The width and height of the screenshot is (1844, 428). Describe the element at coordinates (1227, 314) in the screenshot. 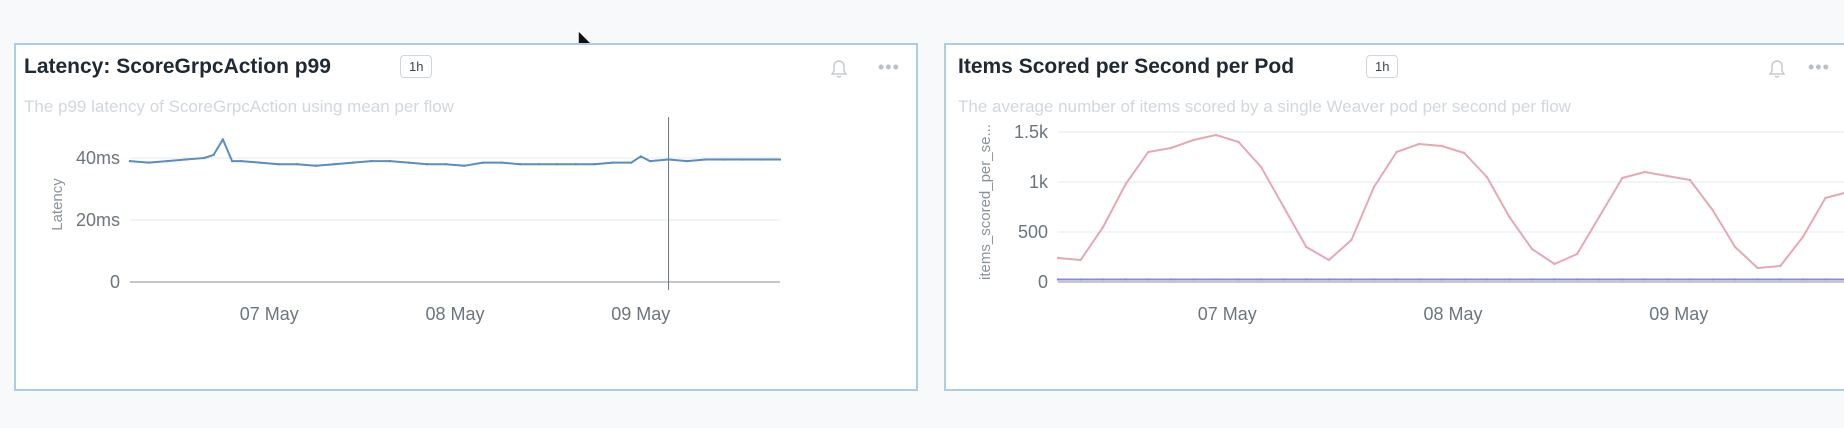

I see `x-tick-label: 07 May` at that location.